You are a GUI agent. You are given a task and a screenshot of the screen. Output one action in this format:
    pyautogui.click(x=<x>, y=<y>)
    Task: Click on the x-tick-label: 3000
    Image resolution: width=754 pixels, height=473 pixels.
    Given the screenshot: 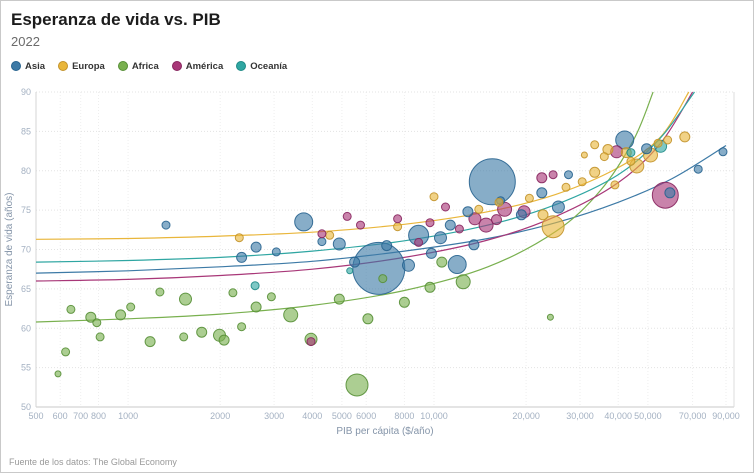 What is the action you would take?
    pyautogui.click(x=274, y=416)
    